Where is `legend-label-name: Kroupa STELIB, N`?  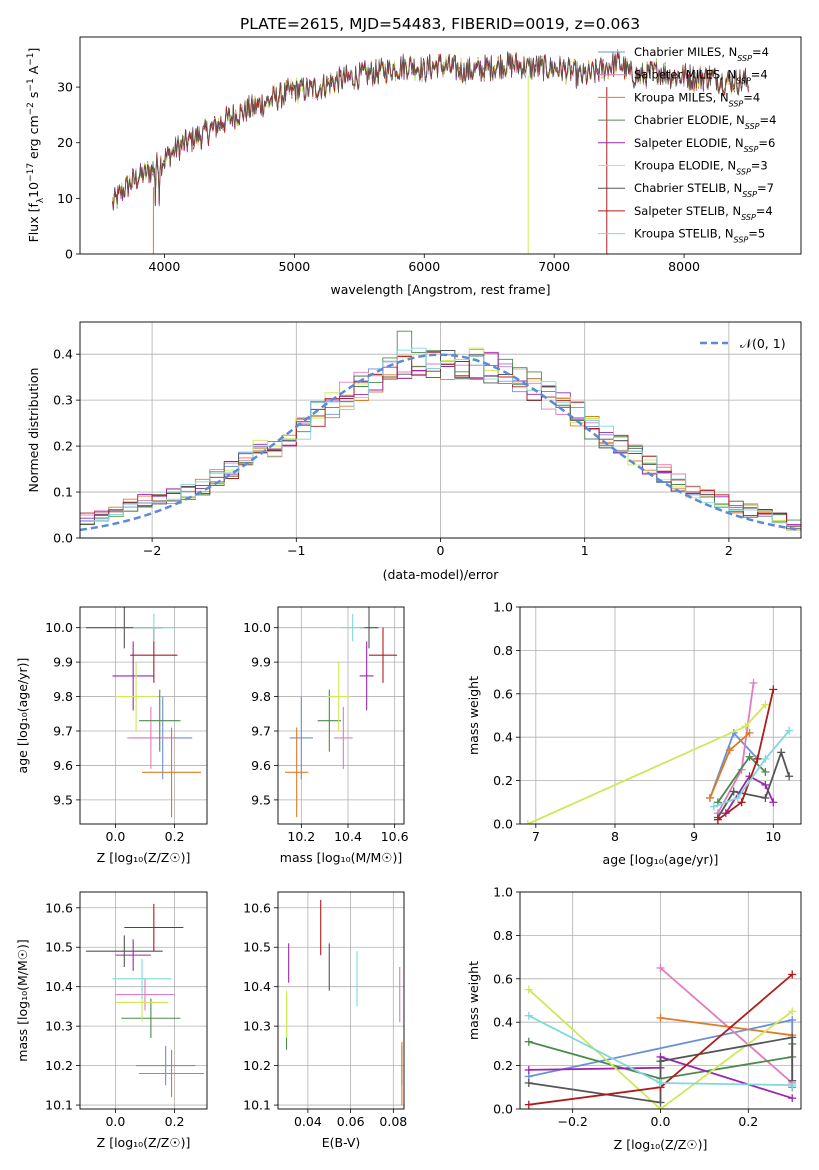
legend-label-name: Kroupa STELIB, N is located at coordinates (684, 234).